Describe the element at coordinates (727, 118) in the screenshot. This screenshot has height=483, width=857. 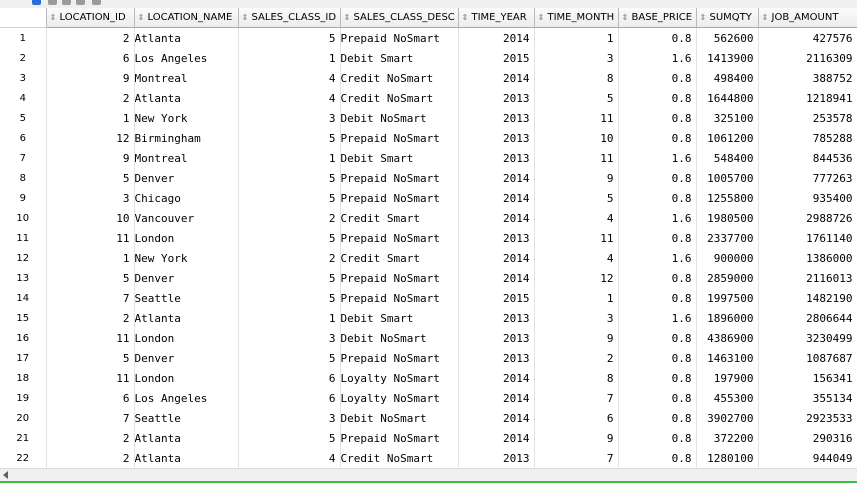
I see `sumqty-cell: 325100` at that location.